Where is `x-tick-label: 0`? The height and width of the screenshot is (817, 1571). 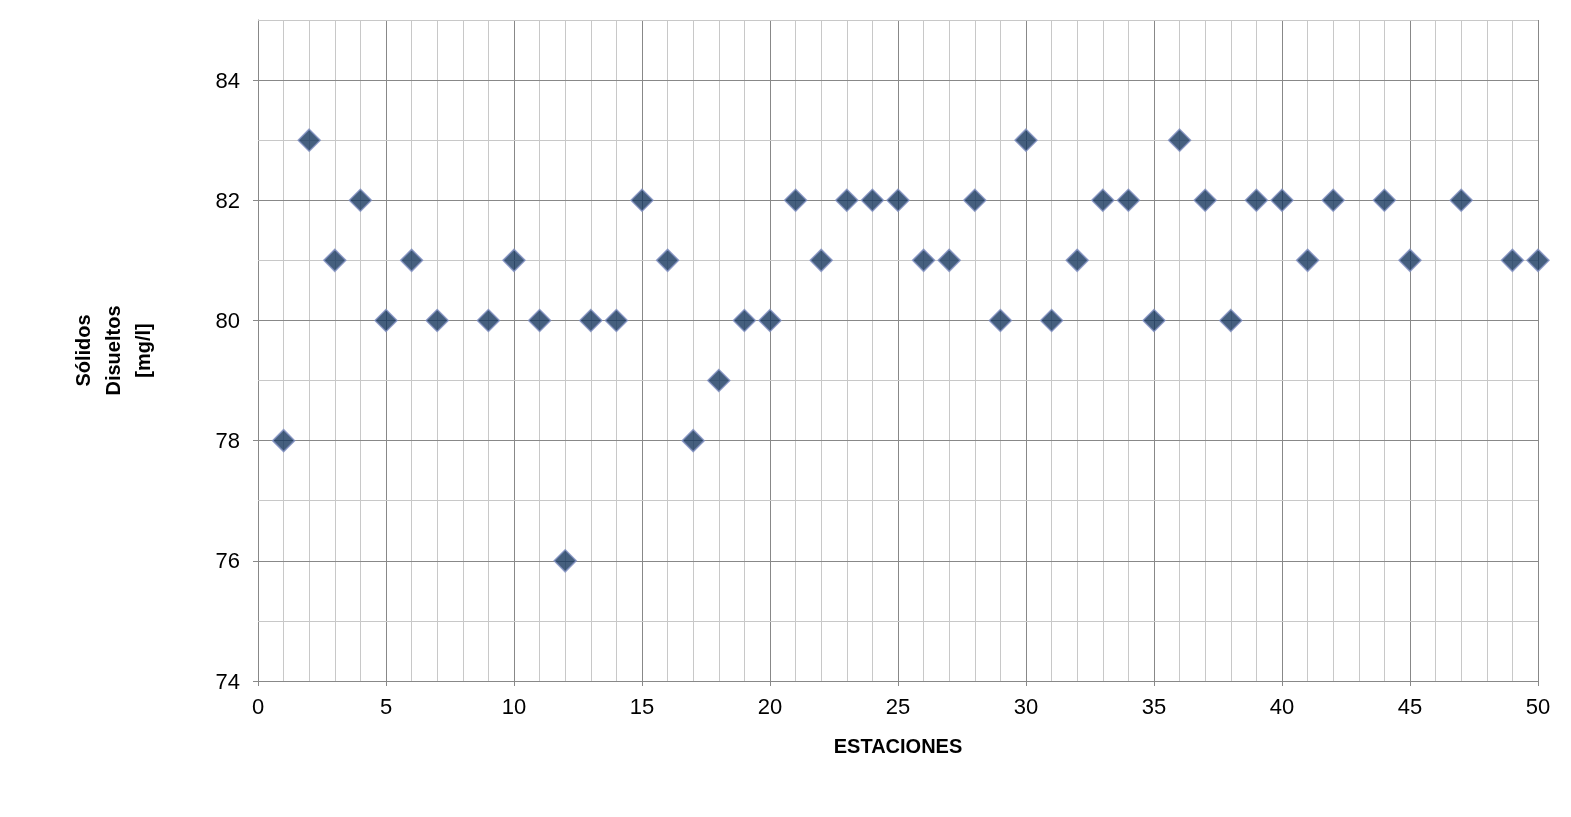 x-tick-label: 0 is located at coordinates (258, 706).